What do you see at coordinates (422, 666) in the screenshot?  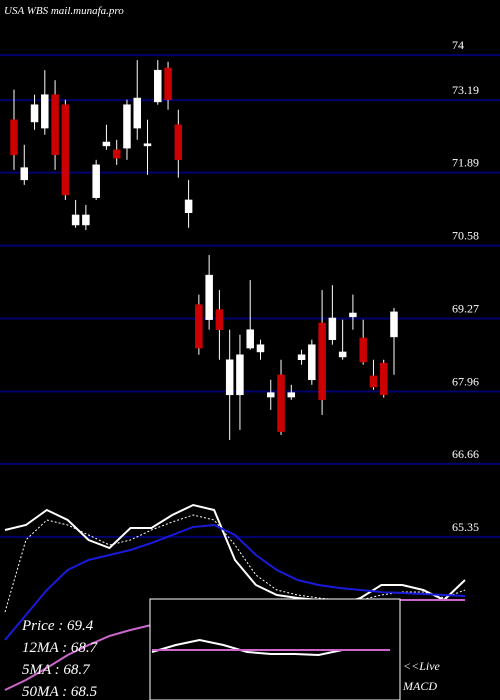 I see `macd-label: <<Live` at bounding box center [422, 666].